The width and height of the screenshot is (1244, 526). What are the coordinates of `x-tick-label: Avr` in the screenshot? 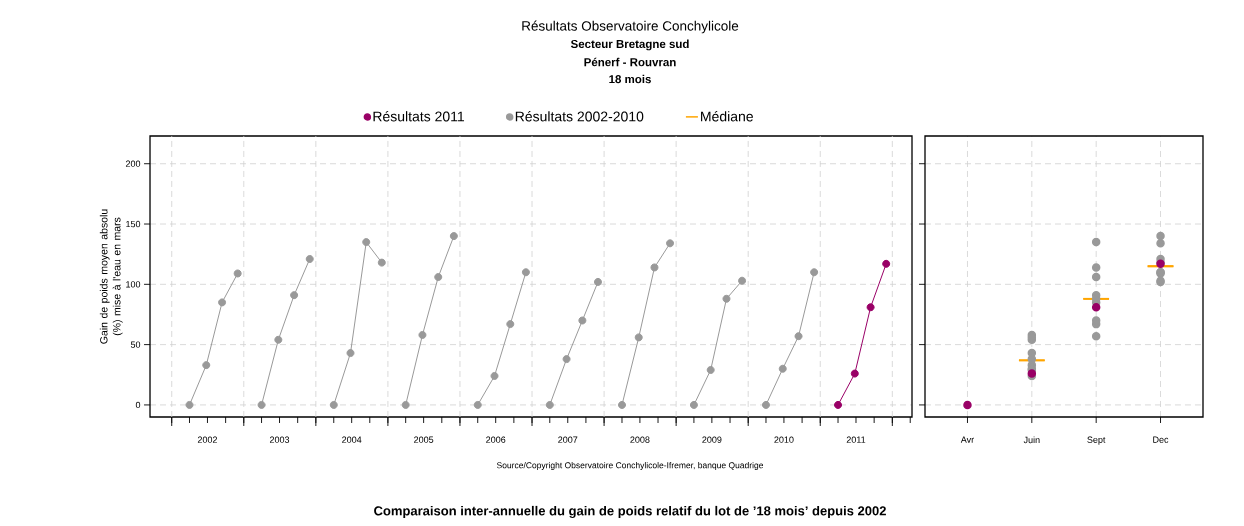 It's located at (967, 439).